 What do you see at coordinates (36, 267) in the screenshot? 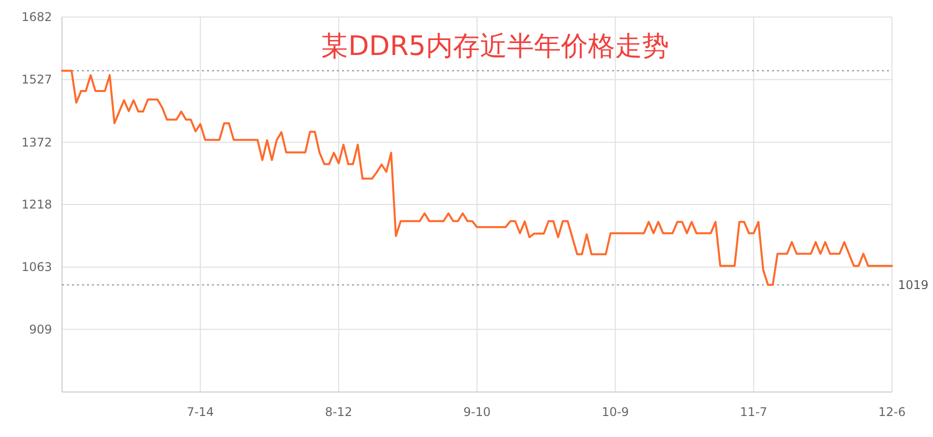
I see `y-tick-label: 1063` at bounding box center [36, 267].